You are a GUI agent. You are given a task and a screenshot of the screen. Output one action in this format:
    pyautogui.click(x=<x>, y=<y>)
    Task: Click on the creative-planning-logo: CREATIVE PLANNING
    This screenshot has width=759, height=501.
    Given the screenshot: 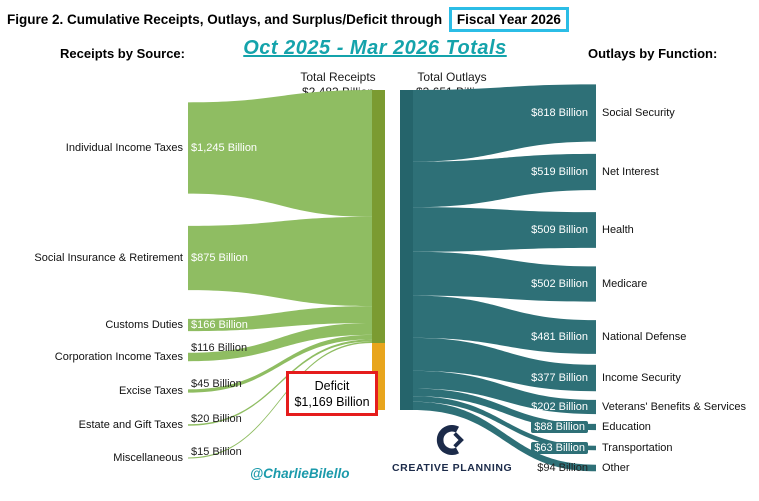 What is the action you would take?
    pyautogui.click(x=452, y=449)
    